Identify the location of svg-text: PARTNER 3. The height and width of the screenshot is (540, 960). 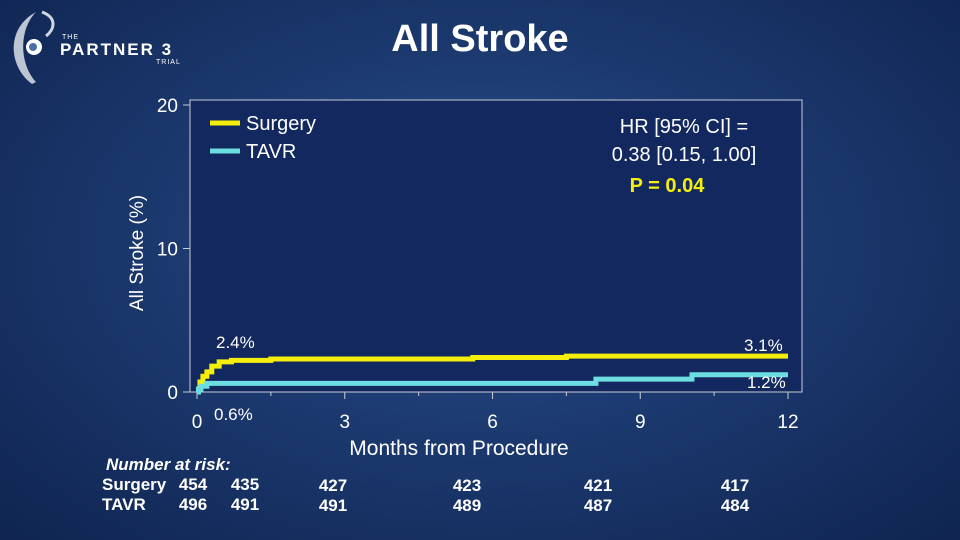
(116, 49).